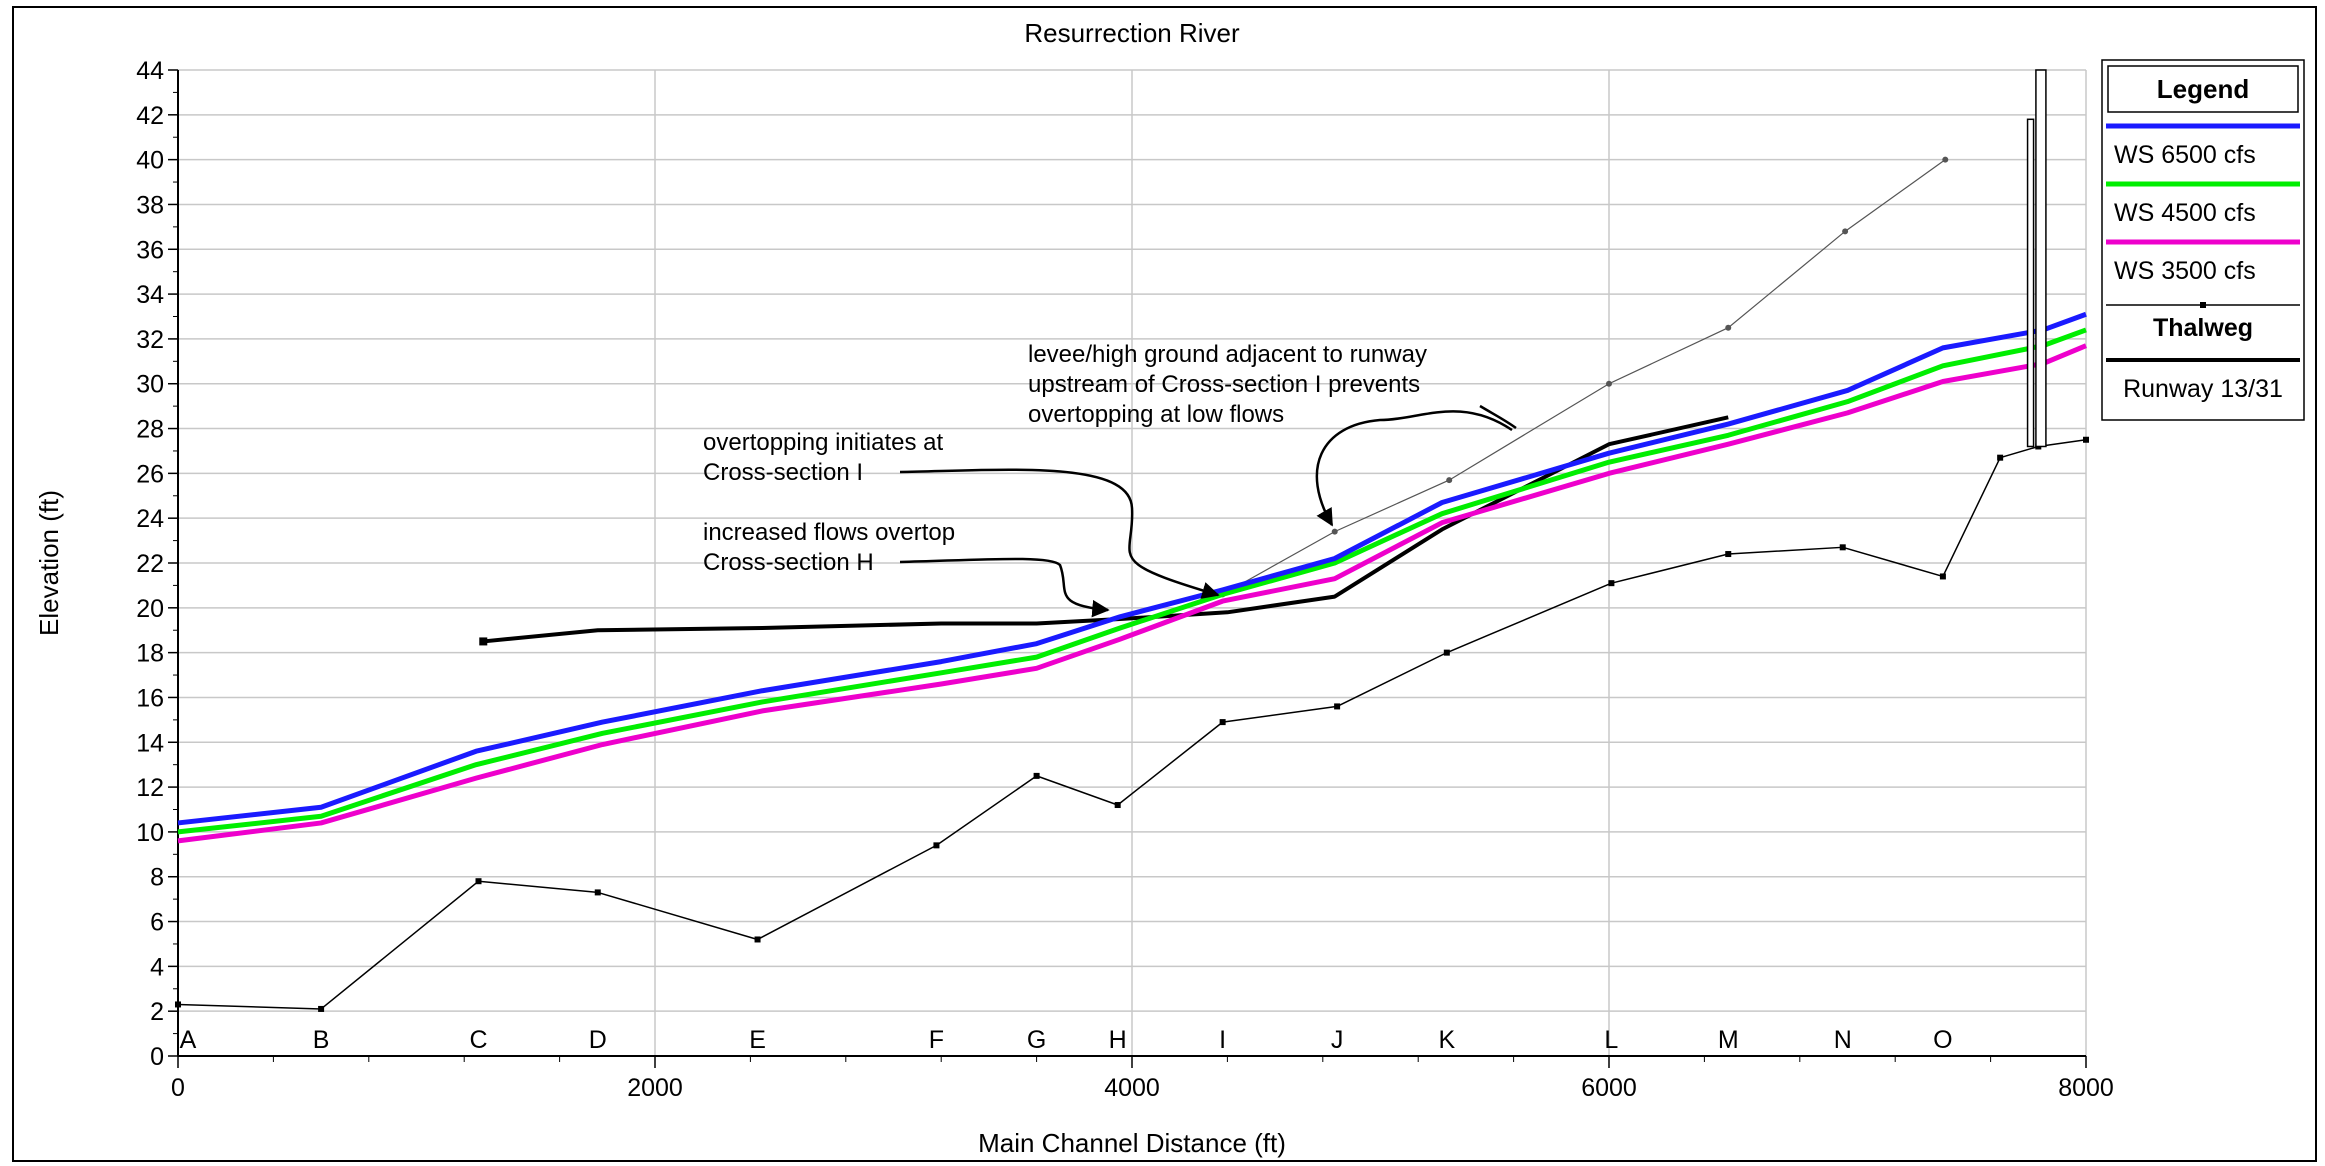 The image size is (2325, 1166). What do you see at coordinates (150, 833) in the screenshot?
I see `y-tick-label: 10` at bounding box center [150, 833].